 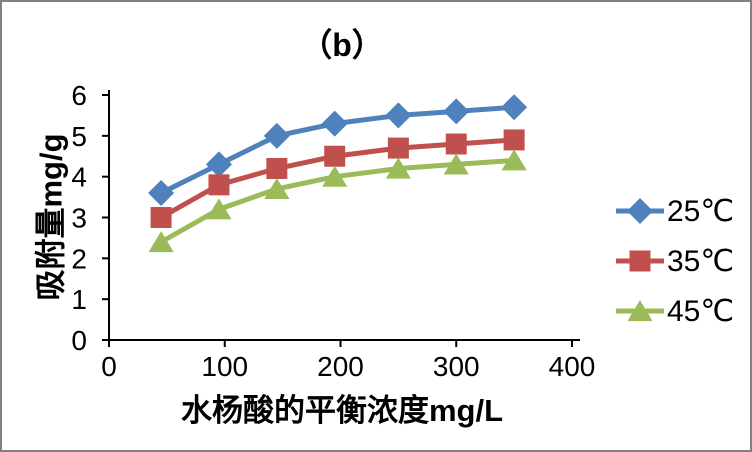 I want to click on y-tick-label: 5, so click(x=79, y=136).